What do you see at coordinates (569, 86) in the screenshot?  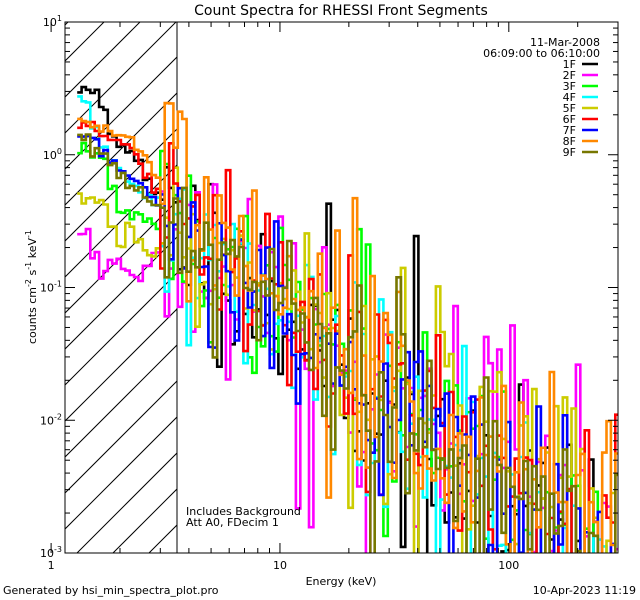 I see `legend-label-3F: 3F` at bounding box center [569, 86].